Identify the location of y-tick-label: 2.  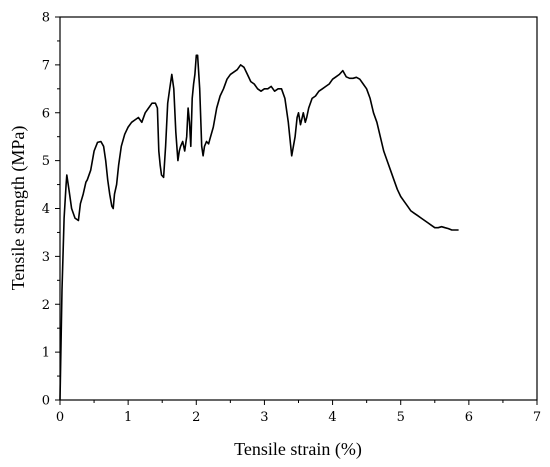
(46, 305).